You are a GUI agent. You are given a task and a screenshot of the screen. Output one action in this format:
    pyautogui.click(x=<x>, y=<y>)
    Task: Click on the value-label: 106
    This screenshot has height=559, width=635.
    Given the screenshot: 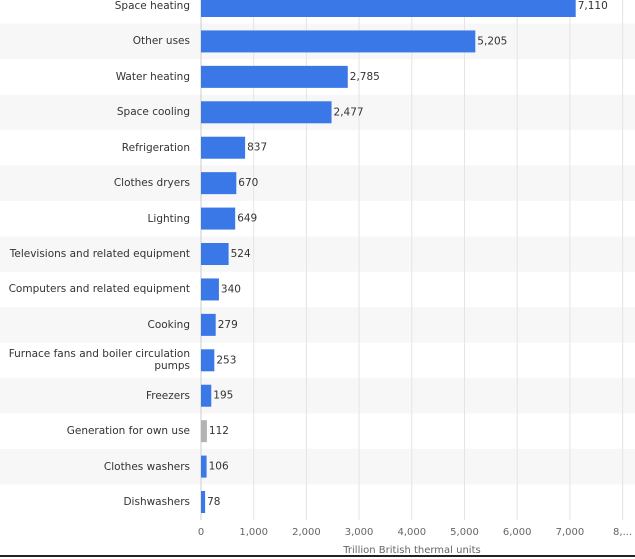 What is the action you would take?
    pyautogui.click(x=219, y=467)
    